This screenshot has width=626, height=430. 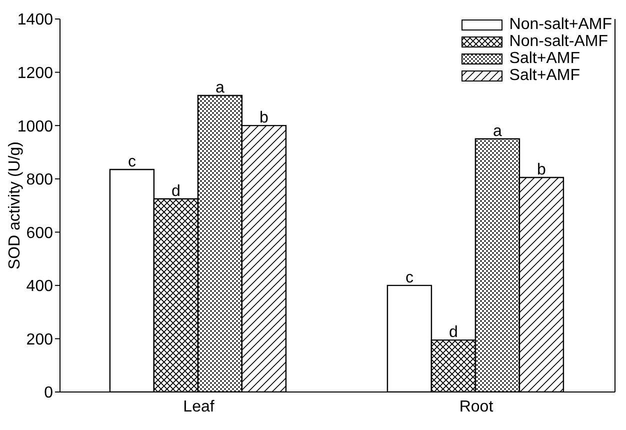 What do you see at coordinates (35, 73) in the screenshot?
I see `y-tick-label: 1200` at bounding box center [35, 73].